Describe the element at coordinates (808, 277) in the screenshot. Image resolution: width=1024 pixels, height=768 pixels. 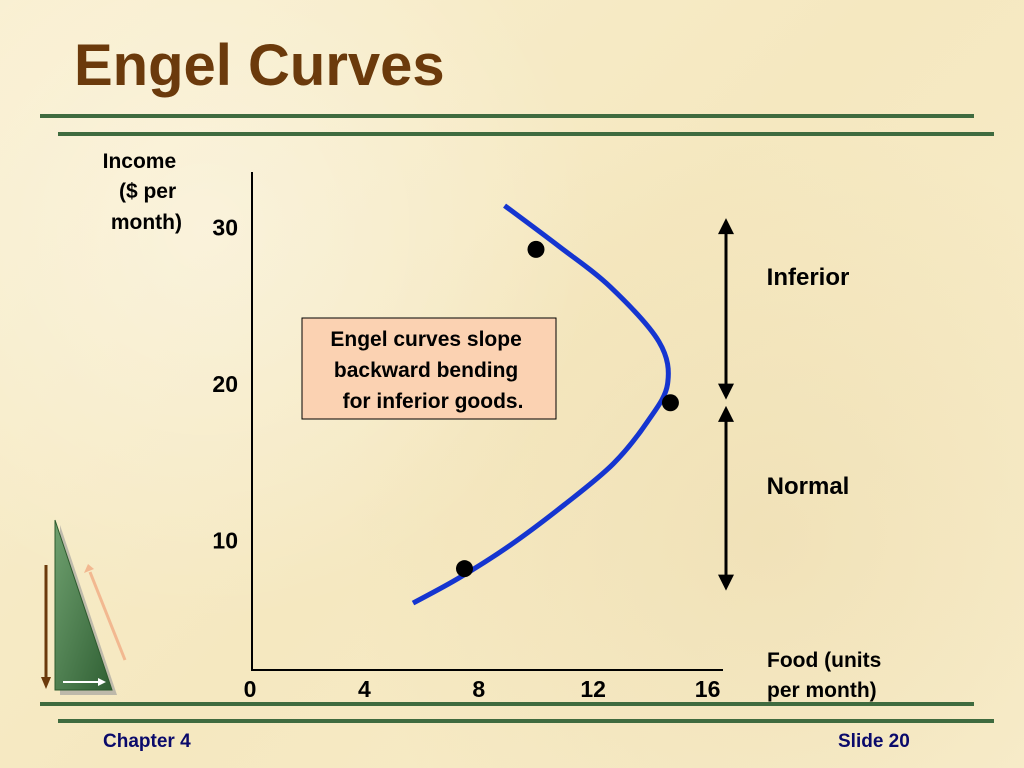
I see `range-label: Inferior` at that location.